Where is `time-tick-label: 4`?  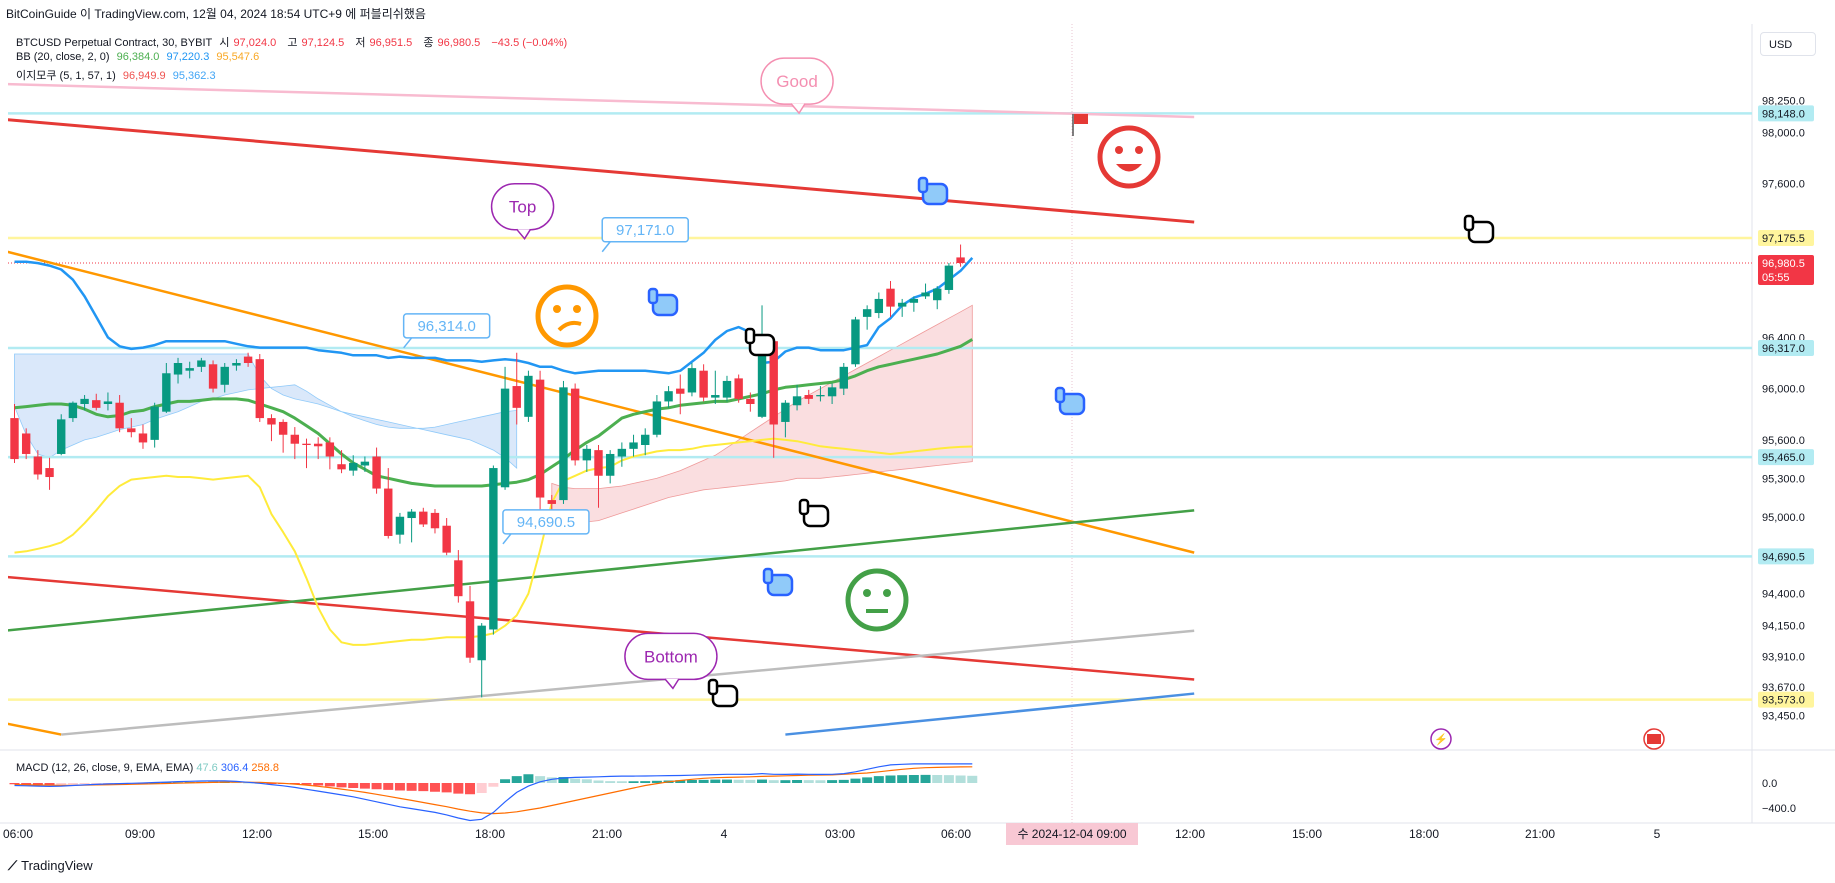
time-tick-label: 4 is located at coordinates (724, 834).